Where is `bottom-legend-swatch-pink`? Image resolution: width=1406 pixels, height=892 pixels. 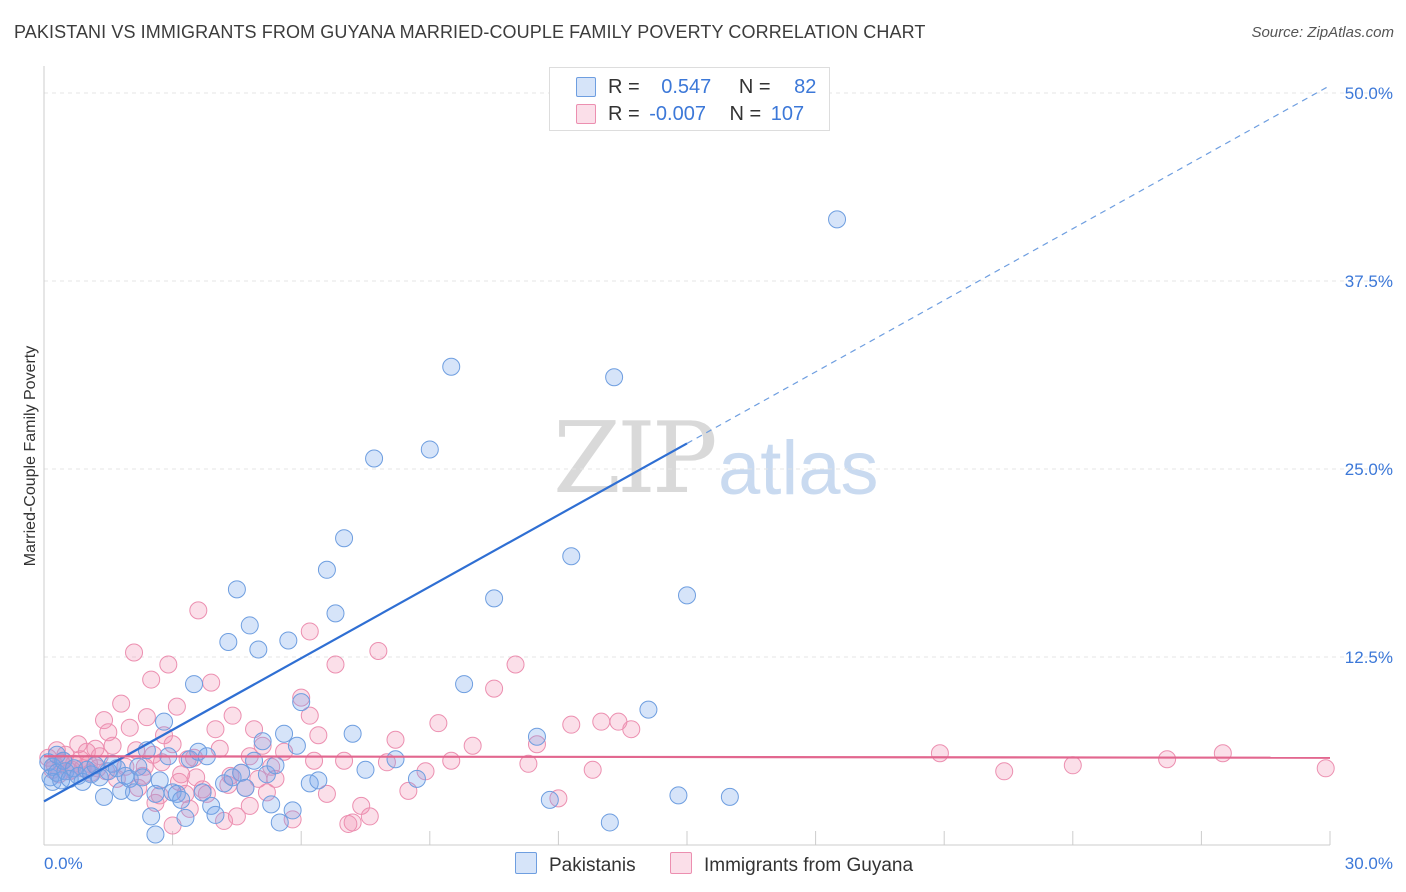
bottom-legend-swatch-pink is located at coordinates (681, 863).